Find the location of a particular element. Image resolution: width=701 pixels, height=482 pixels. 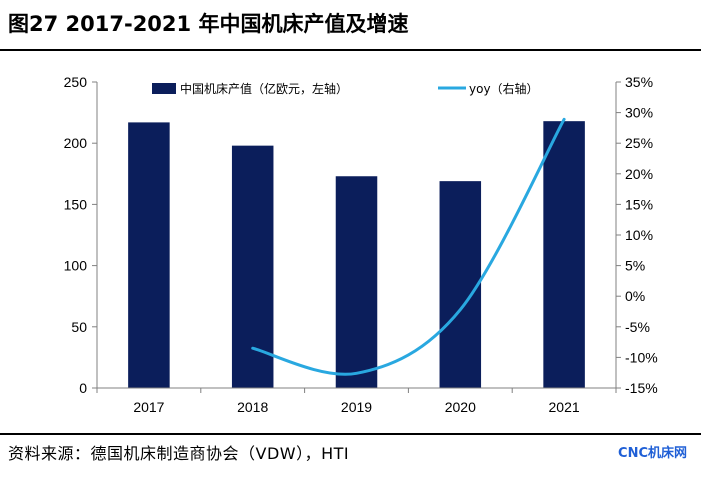

left-tick-label: 150 is located at coordinates (76, 204).